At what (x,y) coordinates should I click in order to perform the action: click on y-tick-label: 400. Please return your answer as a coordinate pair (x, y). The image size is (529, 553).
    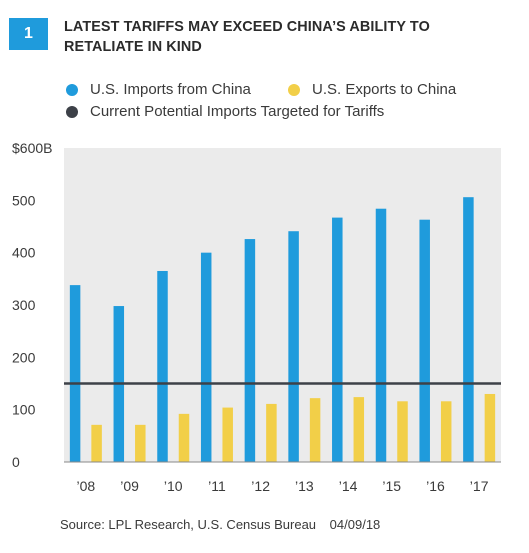
    Looking at the image, I should click on (24, 253).